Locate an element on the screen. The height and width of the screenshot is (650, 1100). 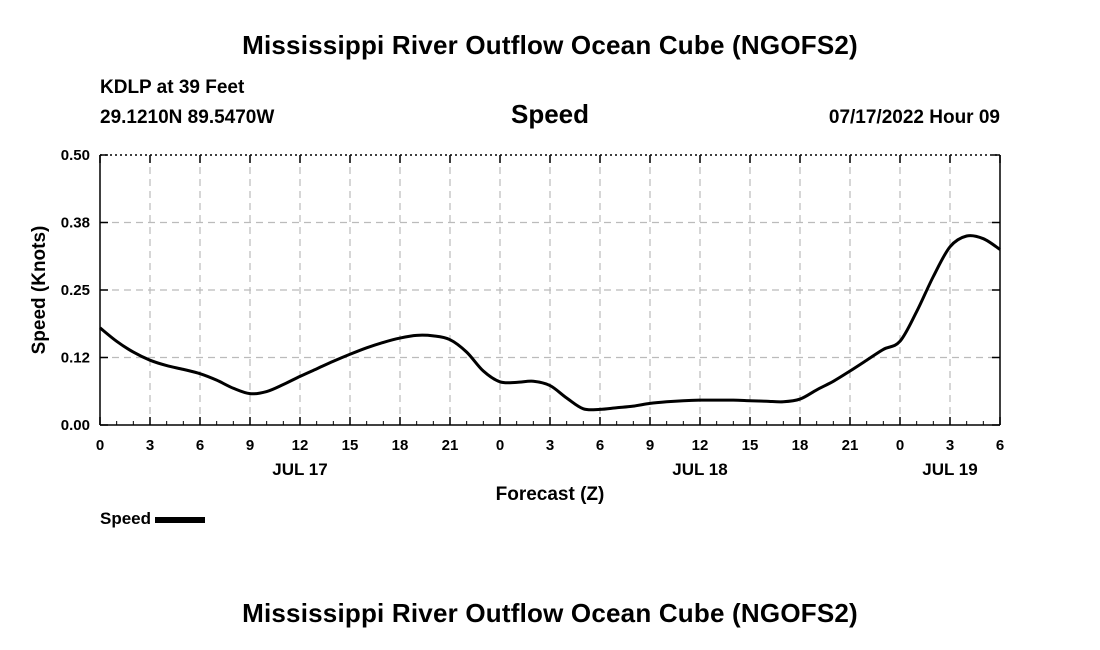
date-label: JUL 18 is located at coordinates (699, 469).